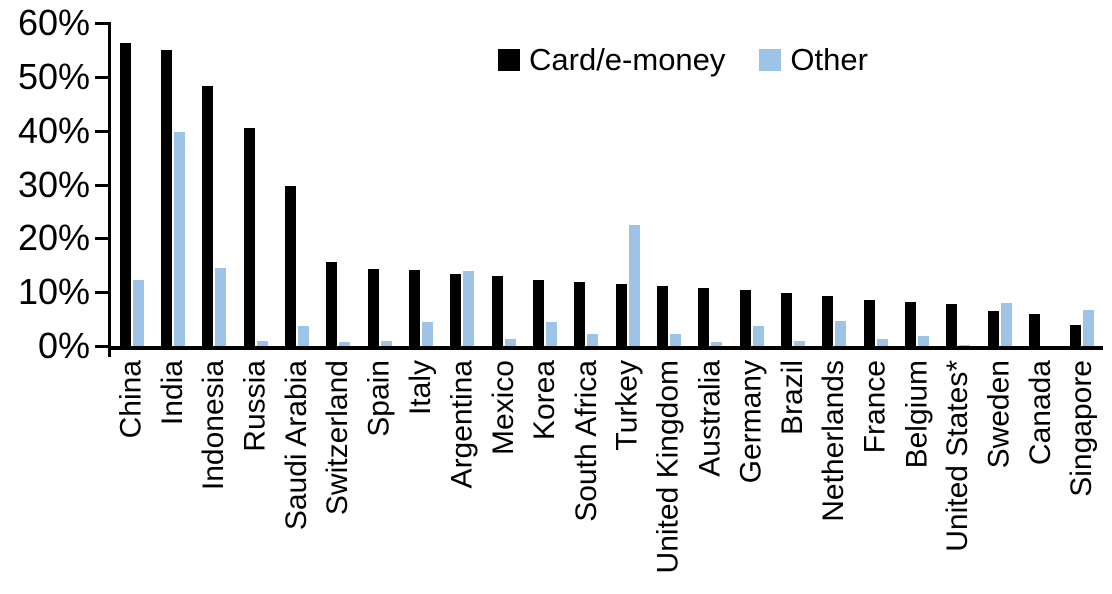  I want to click on y-axis-line, so click(109, 190).